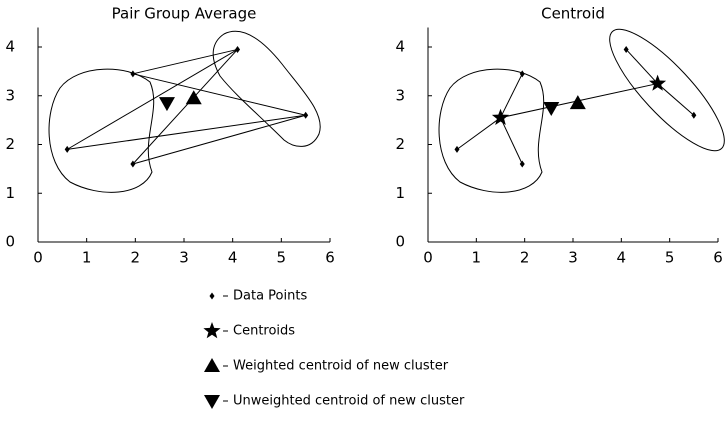 This screenshot has width=726, height=437. What do you see at coordinates (184, 14) in the screenshot?
I see `chart-title: Pair Group Average` at bounding box center [184, 14].